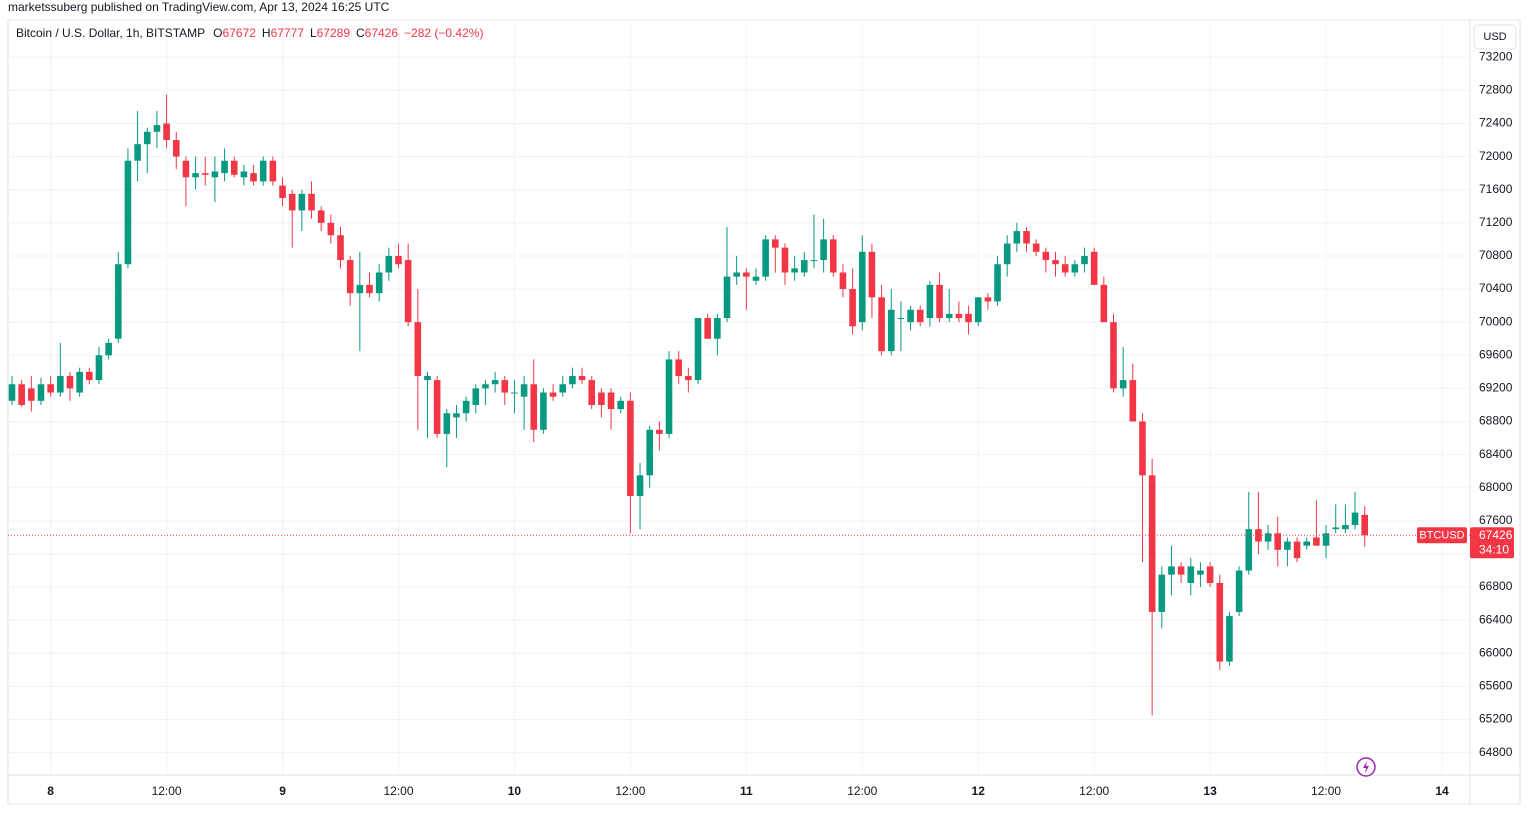 This screenshot has height=816, width=1528. What do you see at coordinates (1496, 156) in the screenshot?
I see `y-tick-label: 72000` at bounding box center [1496, 156].